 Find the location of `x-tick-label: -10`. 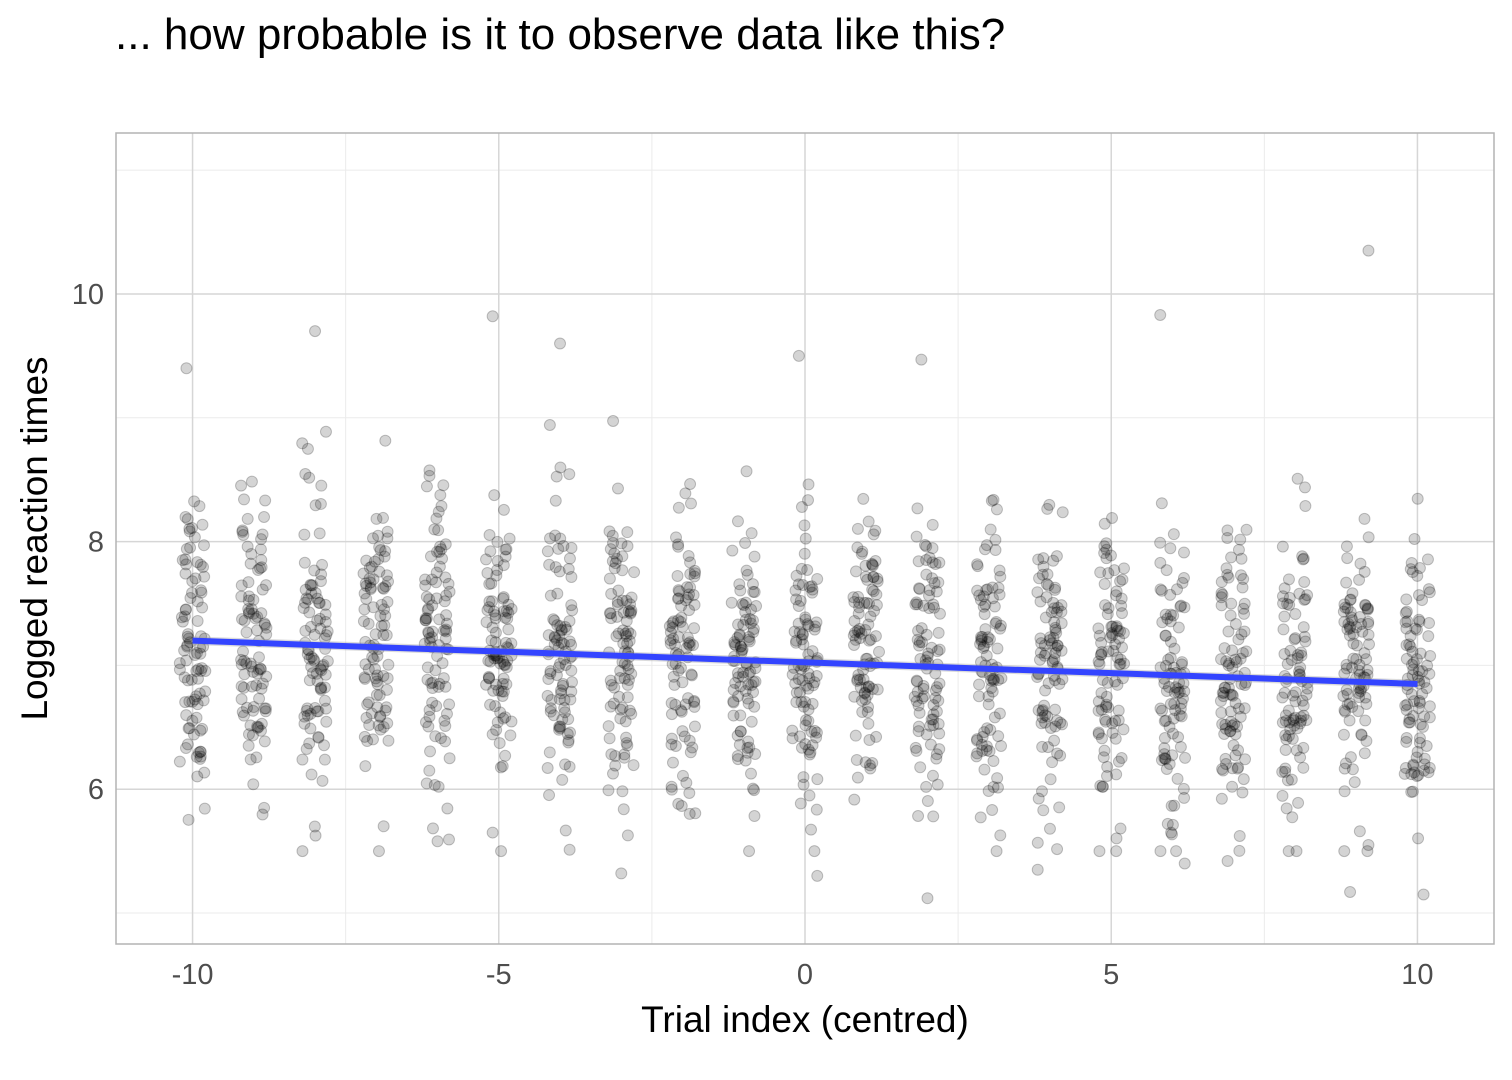

x-tick-label: -10 is located at coordinates (193, 975).